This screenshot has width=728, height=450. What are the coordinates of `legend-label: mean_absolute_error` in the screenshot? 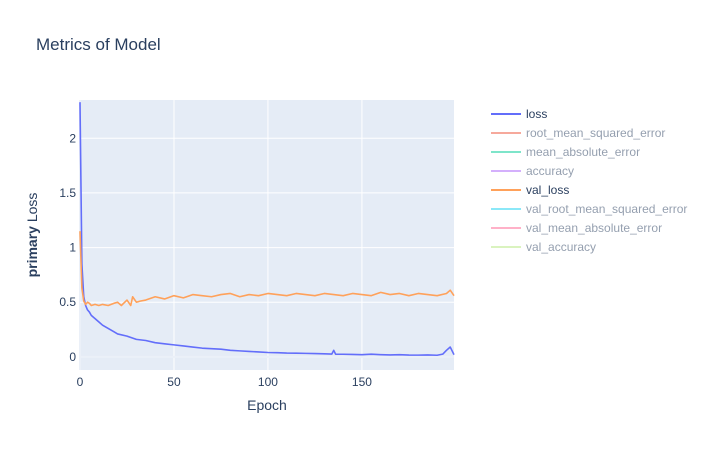 It's located at (583, 152).